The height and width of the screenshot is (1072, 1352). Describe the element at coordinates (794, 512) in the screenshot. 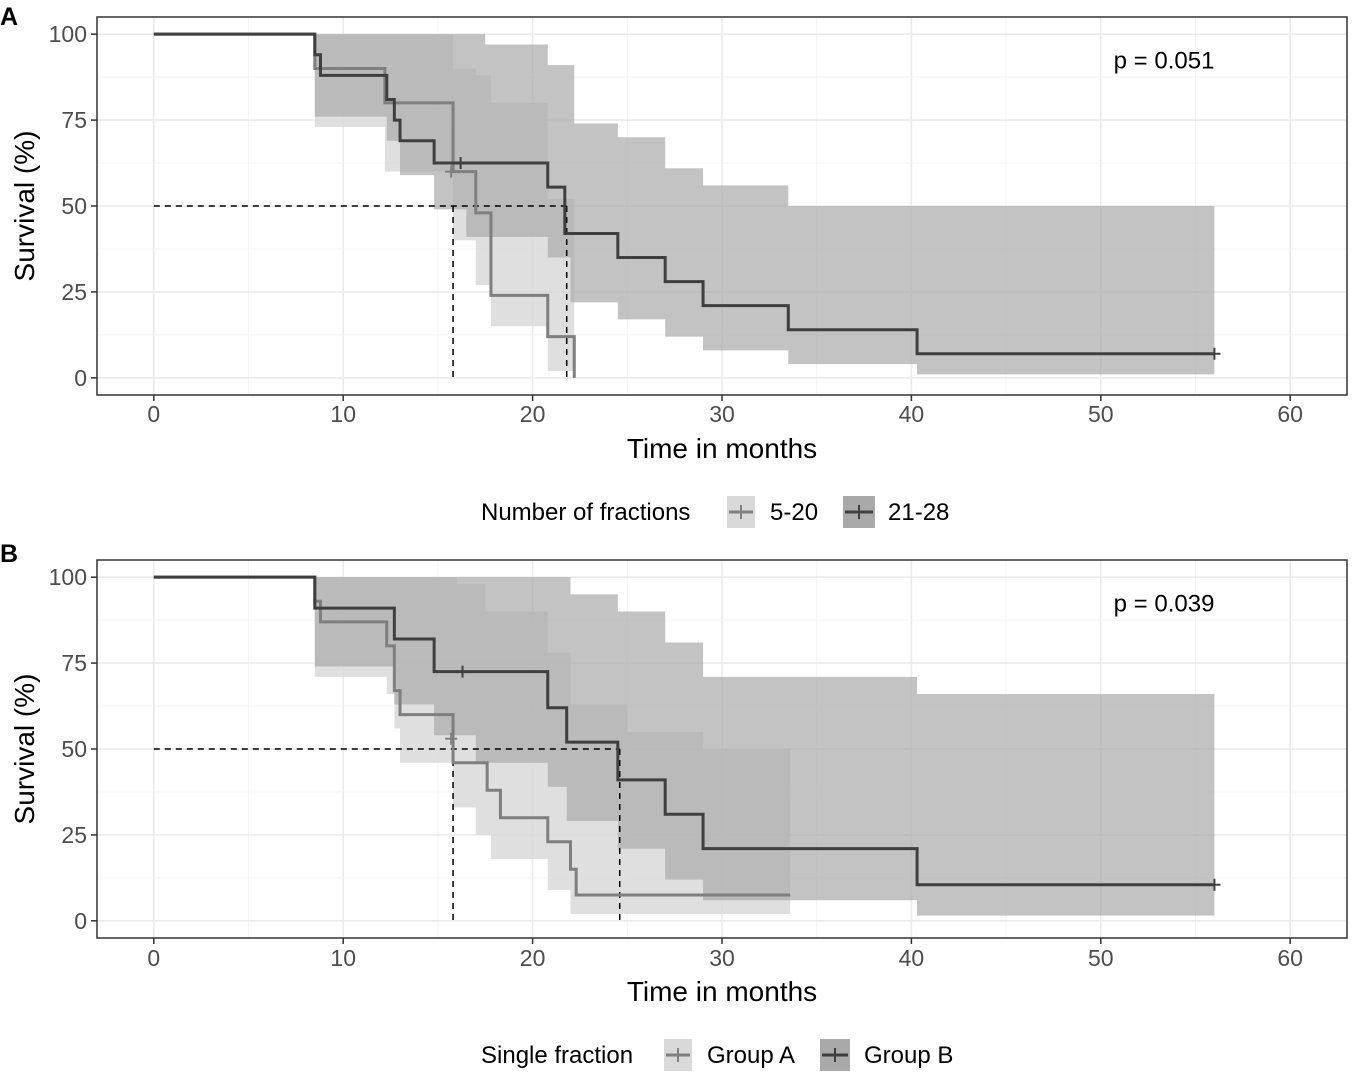

I see `legend-label-1: 5-20` at that location.